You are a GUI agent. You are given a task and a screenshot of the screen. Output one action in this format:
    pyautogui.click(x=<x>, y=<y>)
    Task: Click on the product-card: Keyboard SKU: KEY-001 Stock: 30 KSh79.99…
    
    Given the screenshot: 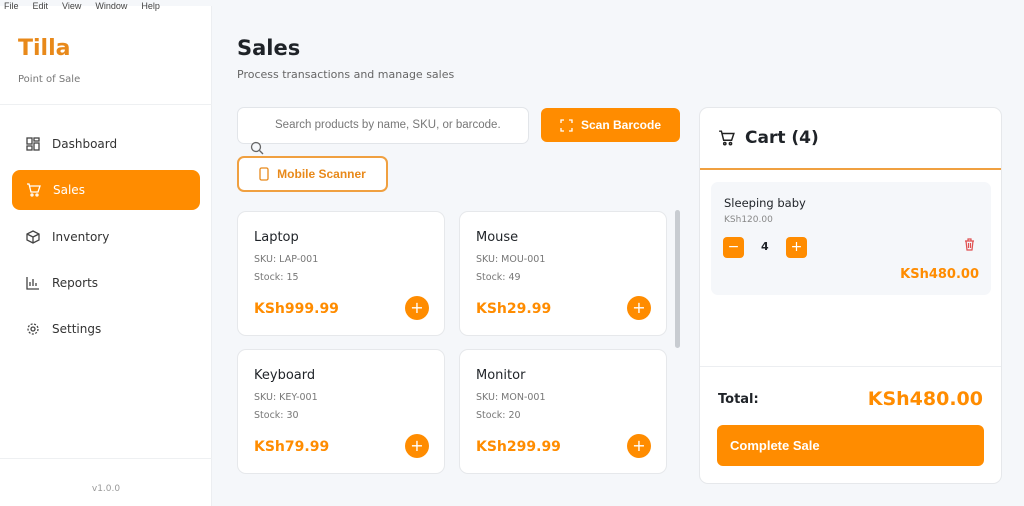 What is the action you would take?
    pyautogui.click(x=341, y=411)
    